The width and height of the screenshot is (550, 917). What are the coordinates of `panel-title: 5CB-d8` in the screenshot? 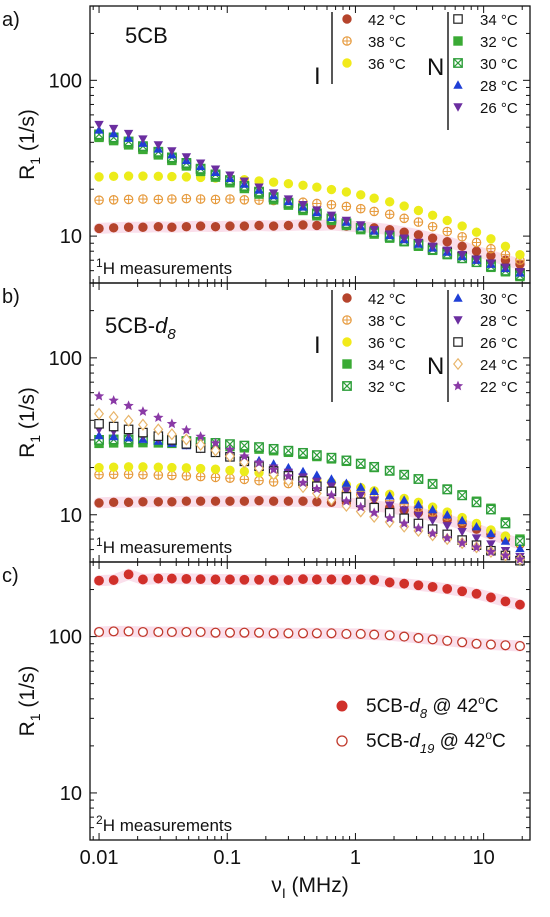 It's located at (140, 328).